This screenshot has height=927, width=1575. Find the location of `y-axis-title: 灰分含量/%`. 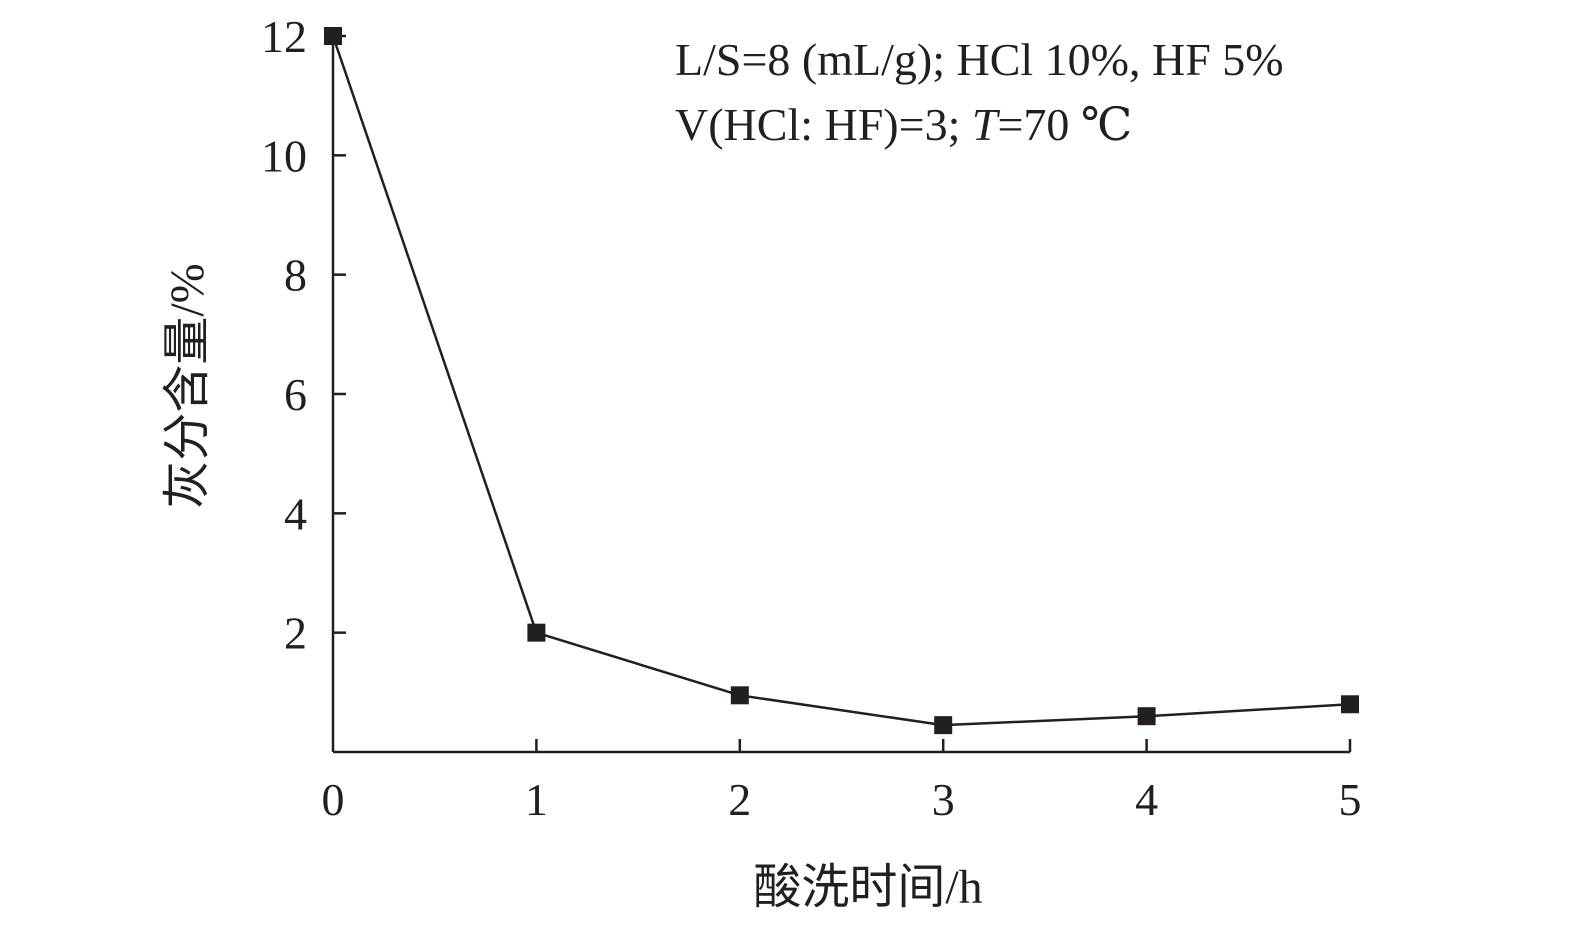

y-axis-title: 灰分含量/% is located at coordinates (187, 385).